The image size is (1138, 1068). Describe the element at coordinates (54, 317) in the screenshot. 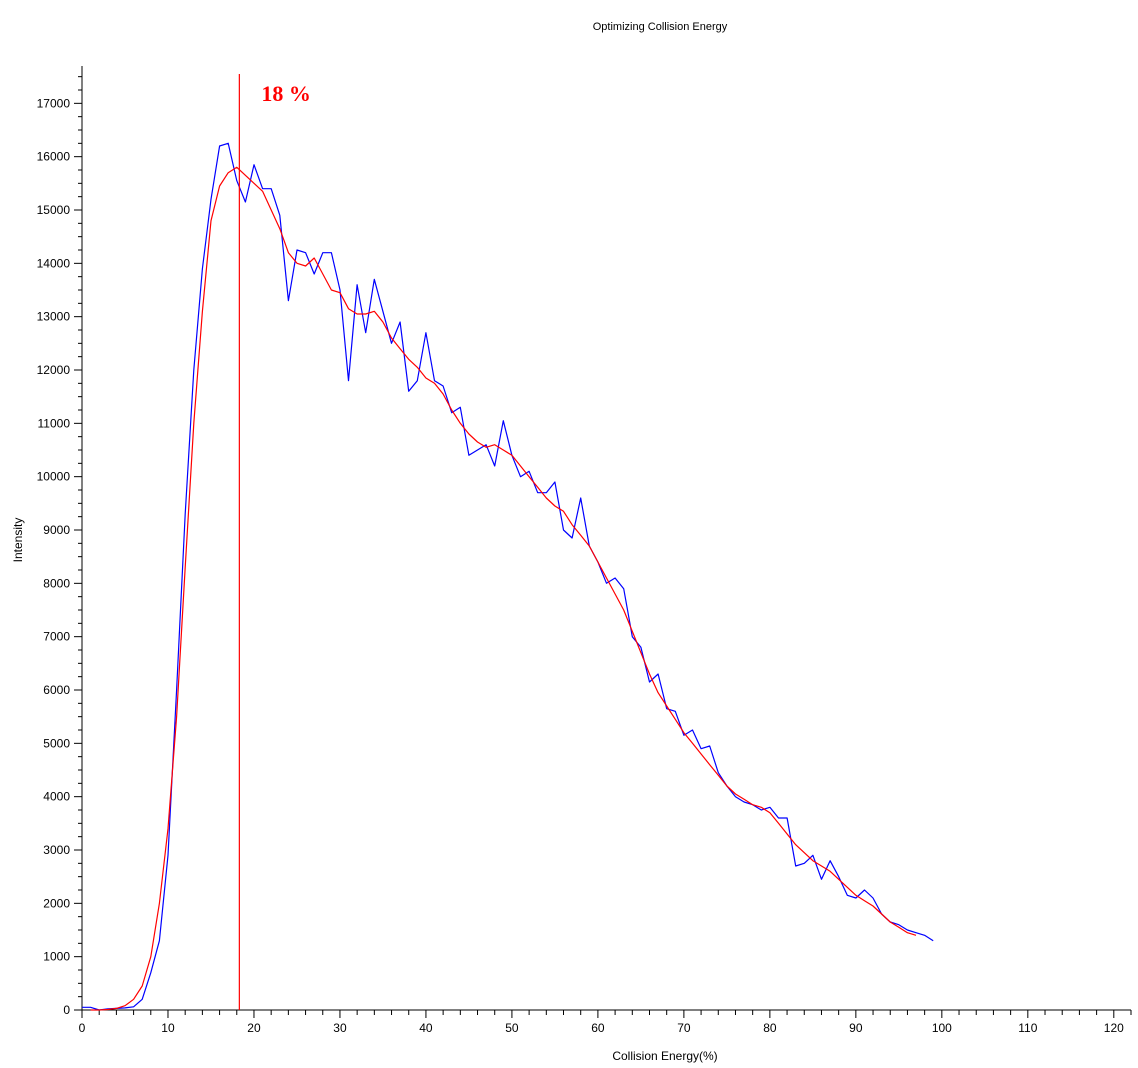

I see `y-tick-label: 13000` at that location.